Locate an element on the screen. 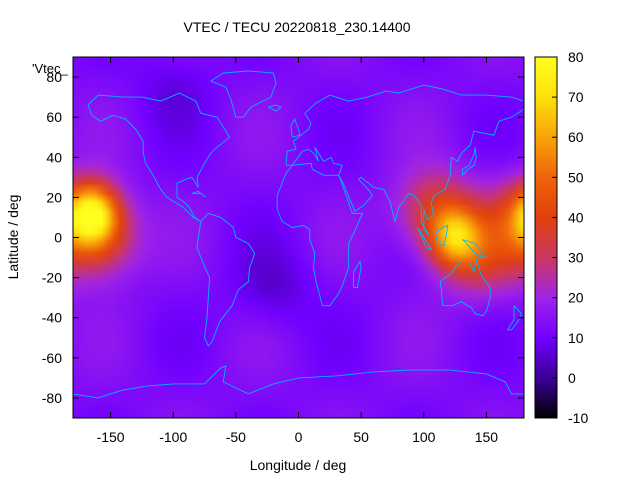 This screenshot has height=480, width=640. colorbar-tick-label: 20 is located at coordinates (576, 298).